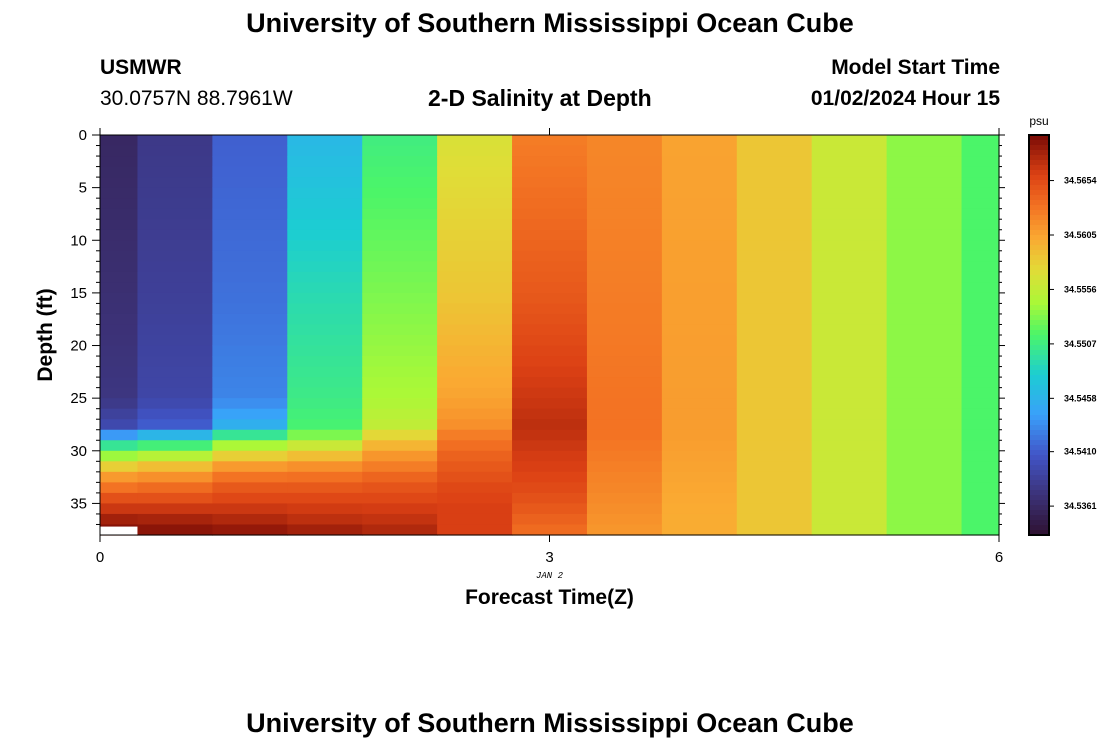 This screenshot has height=750, width=1100. Describe the element at coordinates (78, 293) in the screenshot. I see `y-tick-label: 15` at that location.